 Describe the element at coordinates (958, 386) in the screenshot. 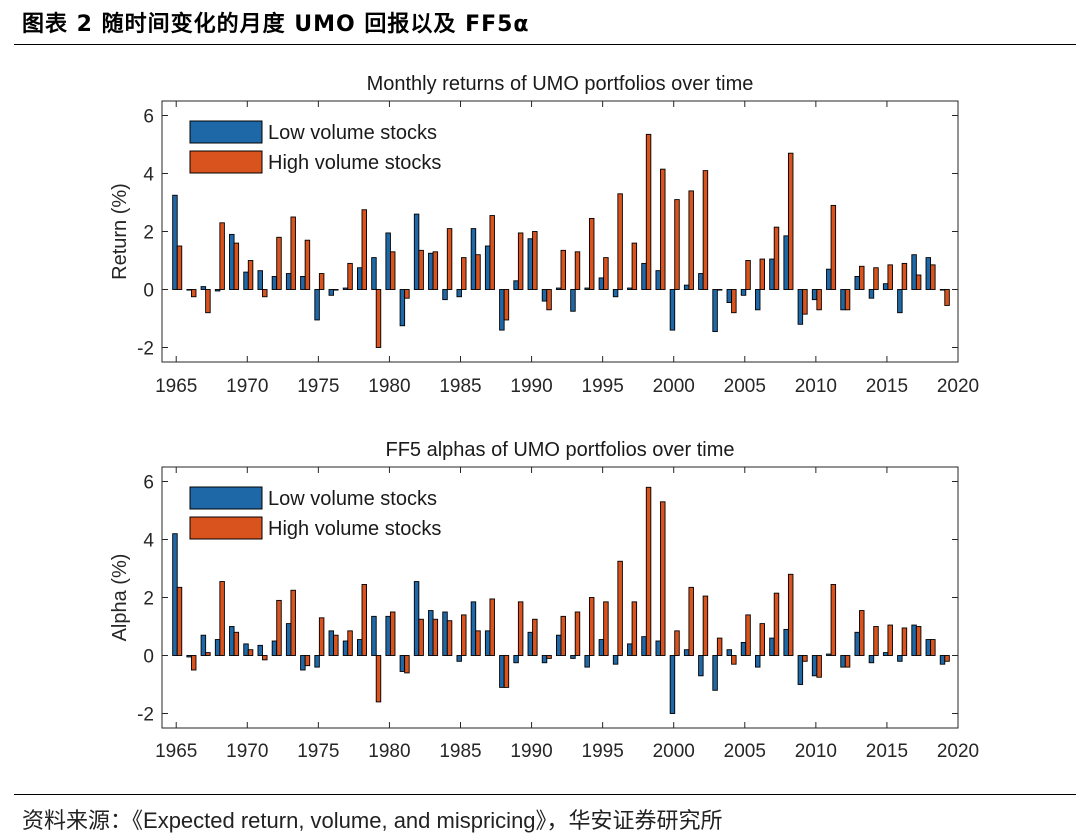

I see `chart-1-x-tick-label: 2020` at that location.